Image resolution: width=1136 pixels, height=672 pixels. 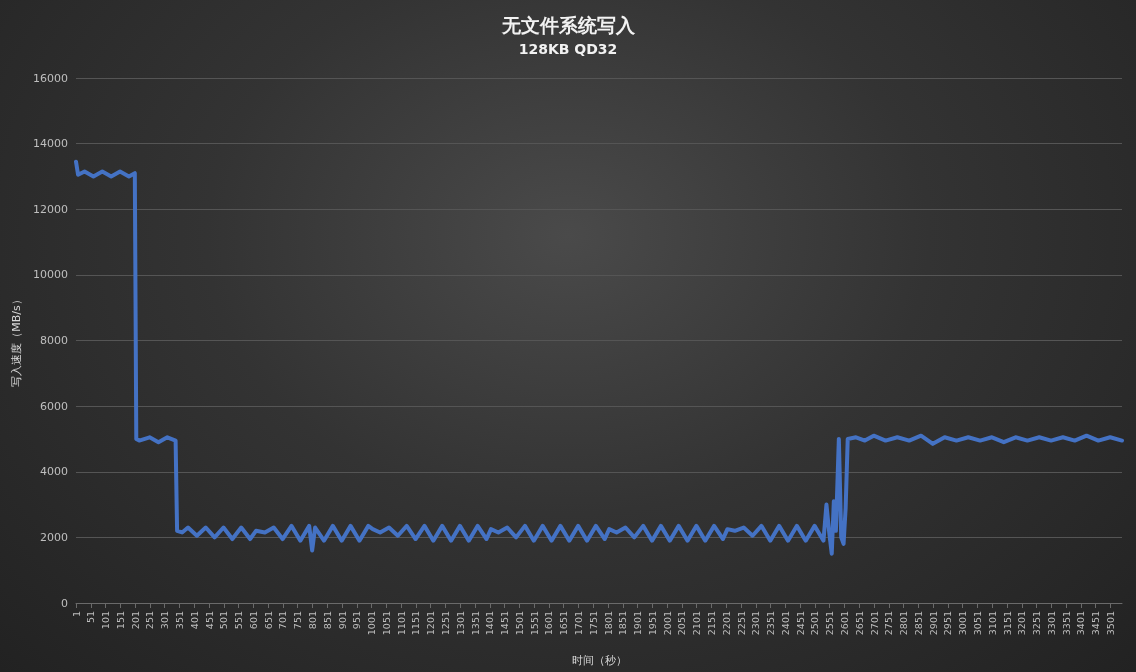 I want to click on x-tick-label: 201, so click(x=135, y=620).